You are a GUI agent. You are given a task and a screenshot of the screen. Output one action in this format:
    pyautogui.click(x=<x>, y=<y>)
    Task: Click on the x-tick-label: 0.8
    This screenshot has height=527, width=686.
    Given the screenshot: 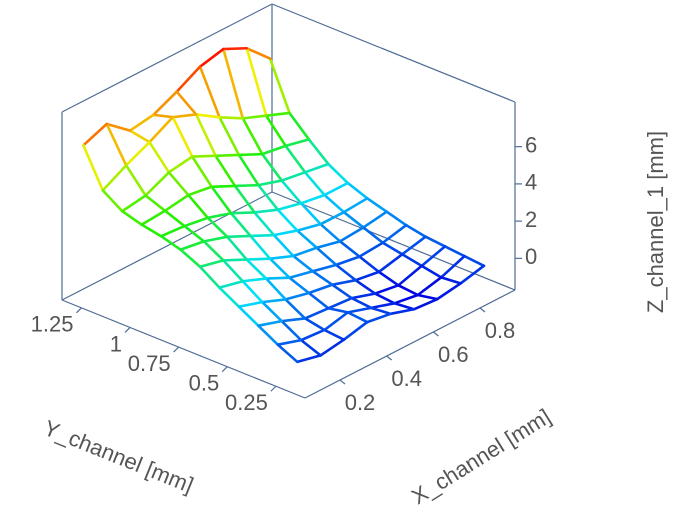 What is the action you would take?
    pyautogui.click(x=500, y=330)
    